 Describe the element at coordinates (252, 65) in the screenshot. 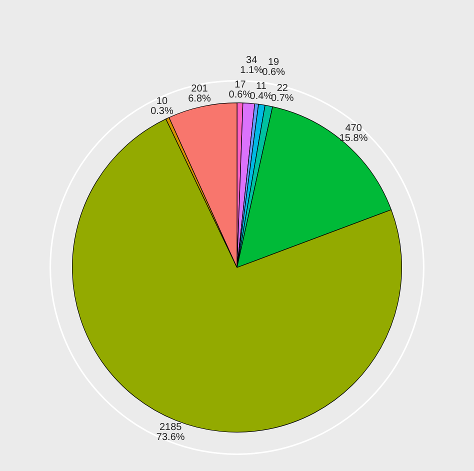

I see `data-label: 34 1.1%` at that location.